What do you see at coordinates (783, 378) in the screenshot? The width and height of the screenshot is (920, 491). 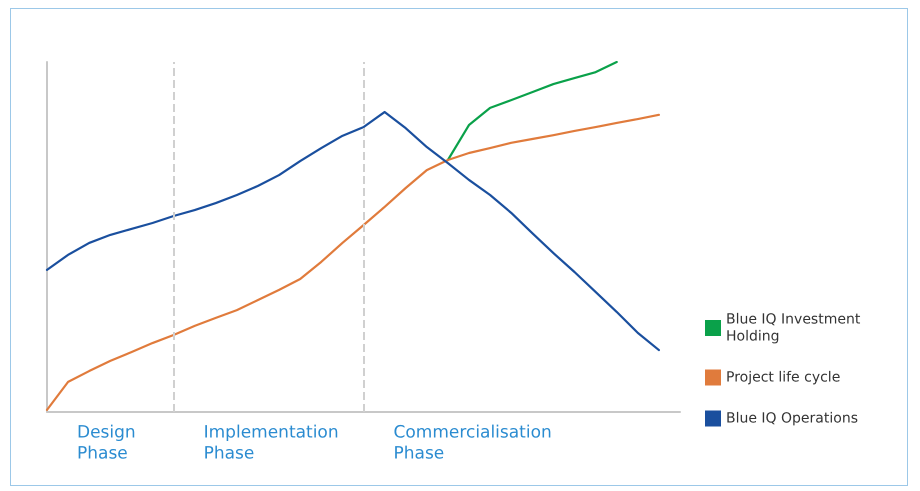 I see `legend-label: Project life cycle` at bounding box center [783, 378].